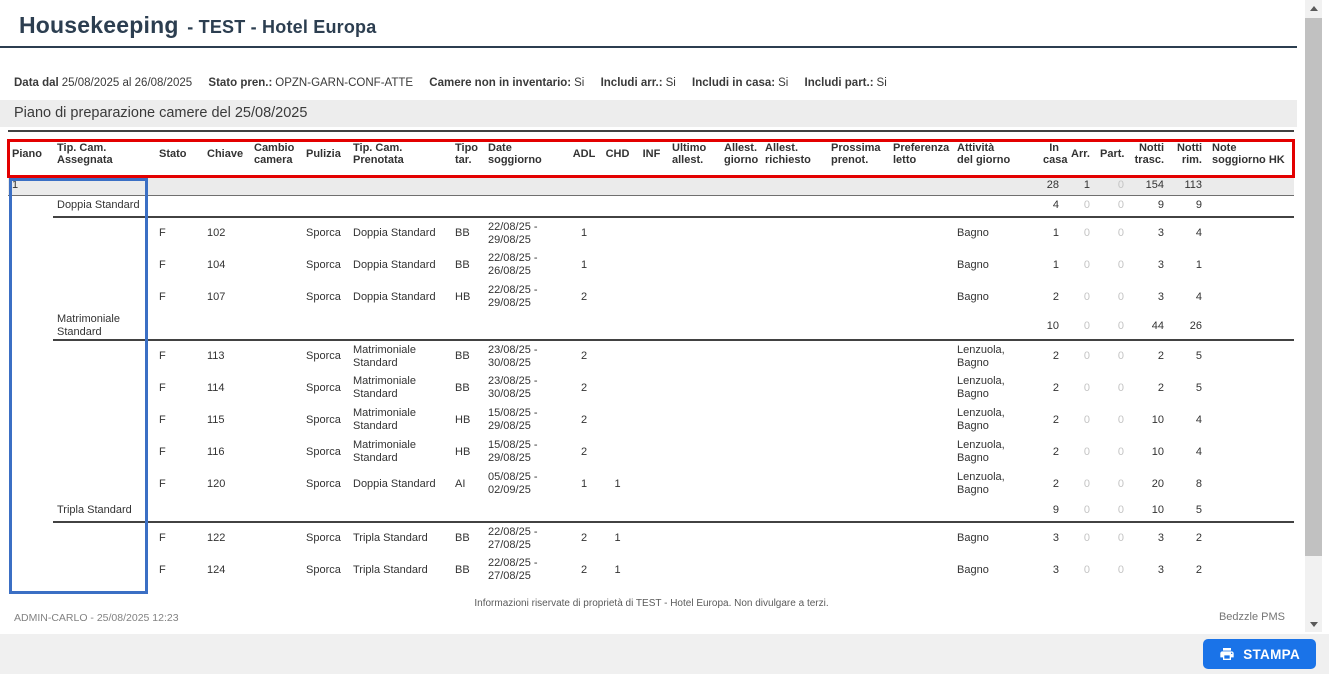 This screenshot has width=1329, height=674. What do you see at coordinates (1198, 296) in the screenshot?
I see `cell-notti_rim: 4` at bounding box center [1198, 296].